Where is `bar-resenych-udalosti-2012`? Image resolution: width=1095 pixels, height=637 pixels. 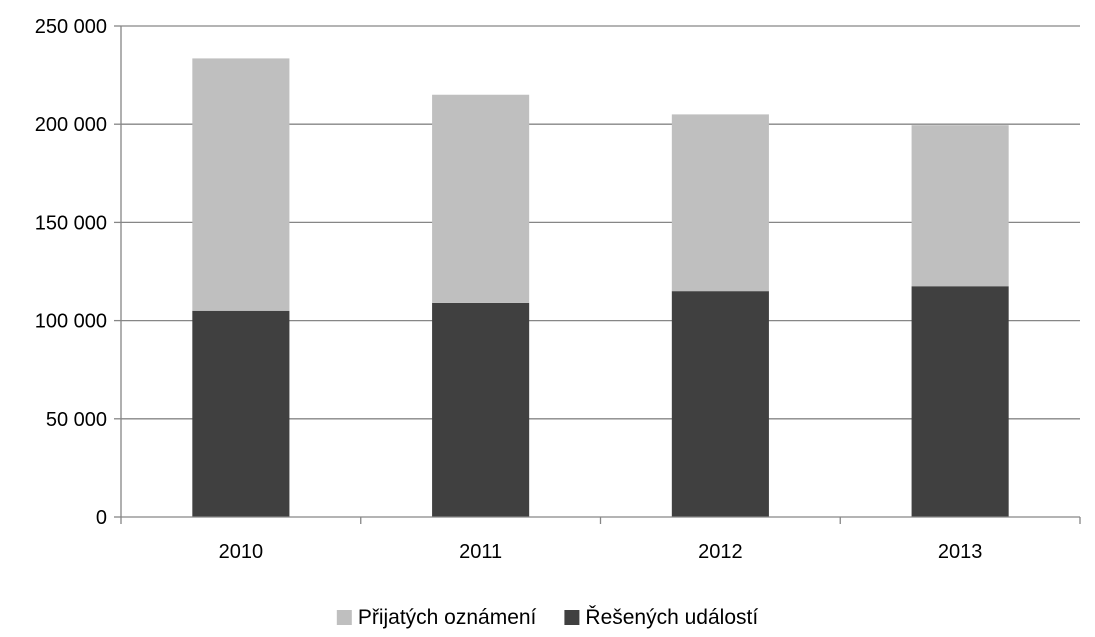
bar-resenych-udalosti-2012 is located at coordinates (720, 404).